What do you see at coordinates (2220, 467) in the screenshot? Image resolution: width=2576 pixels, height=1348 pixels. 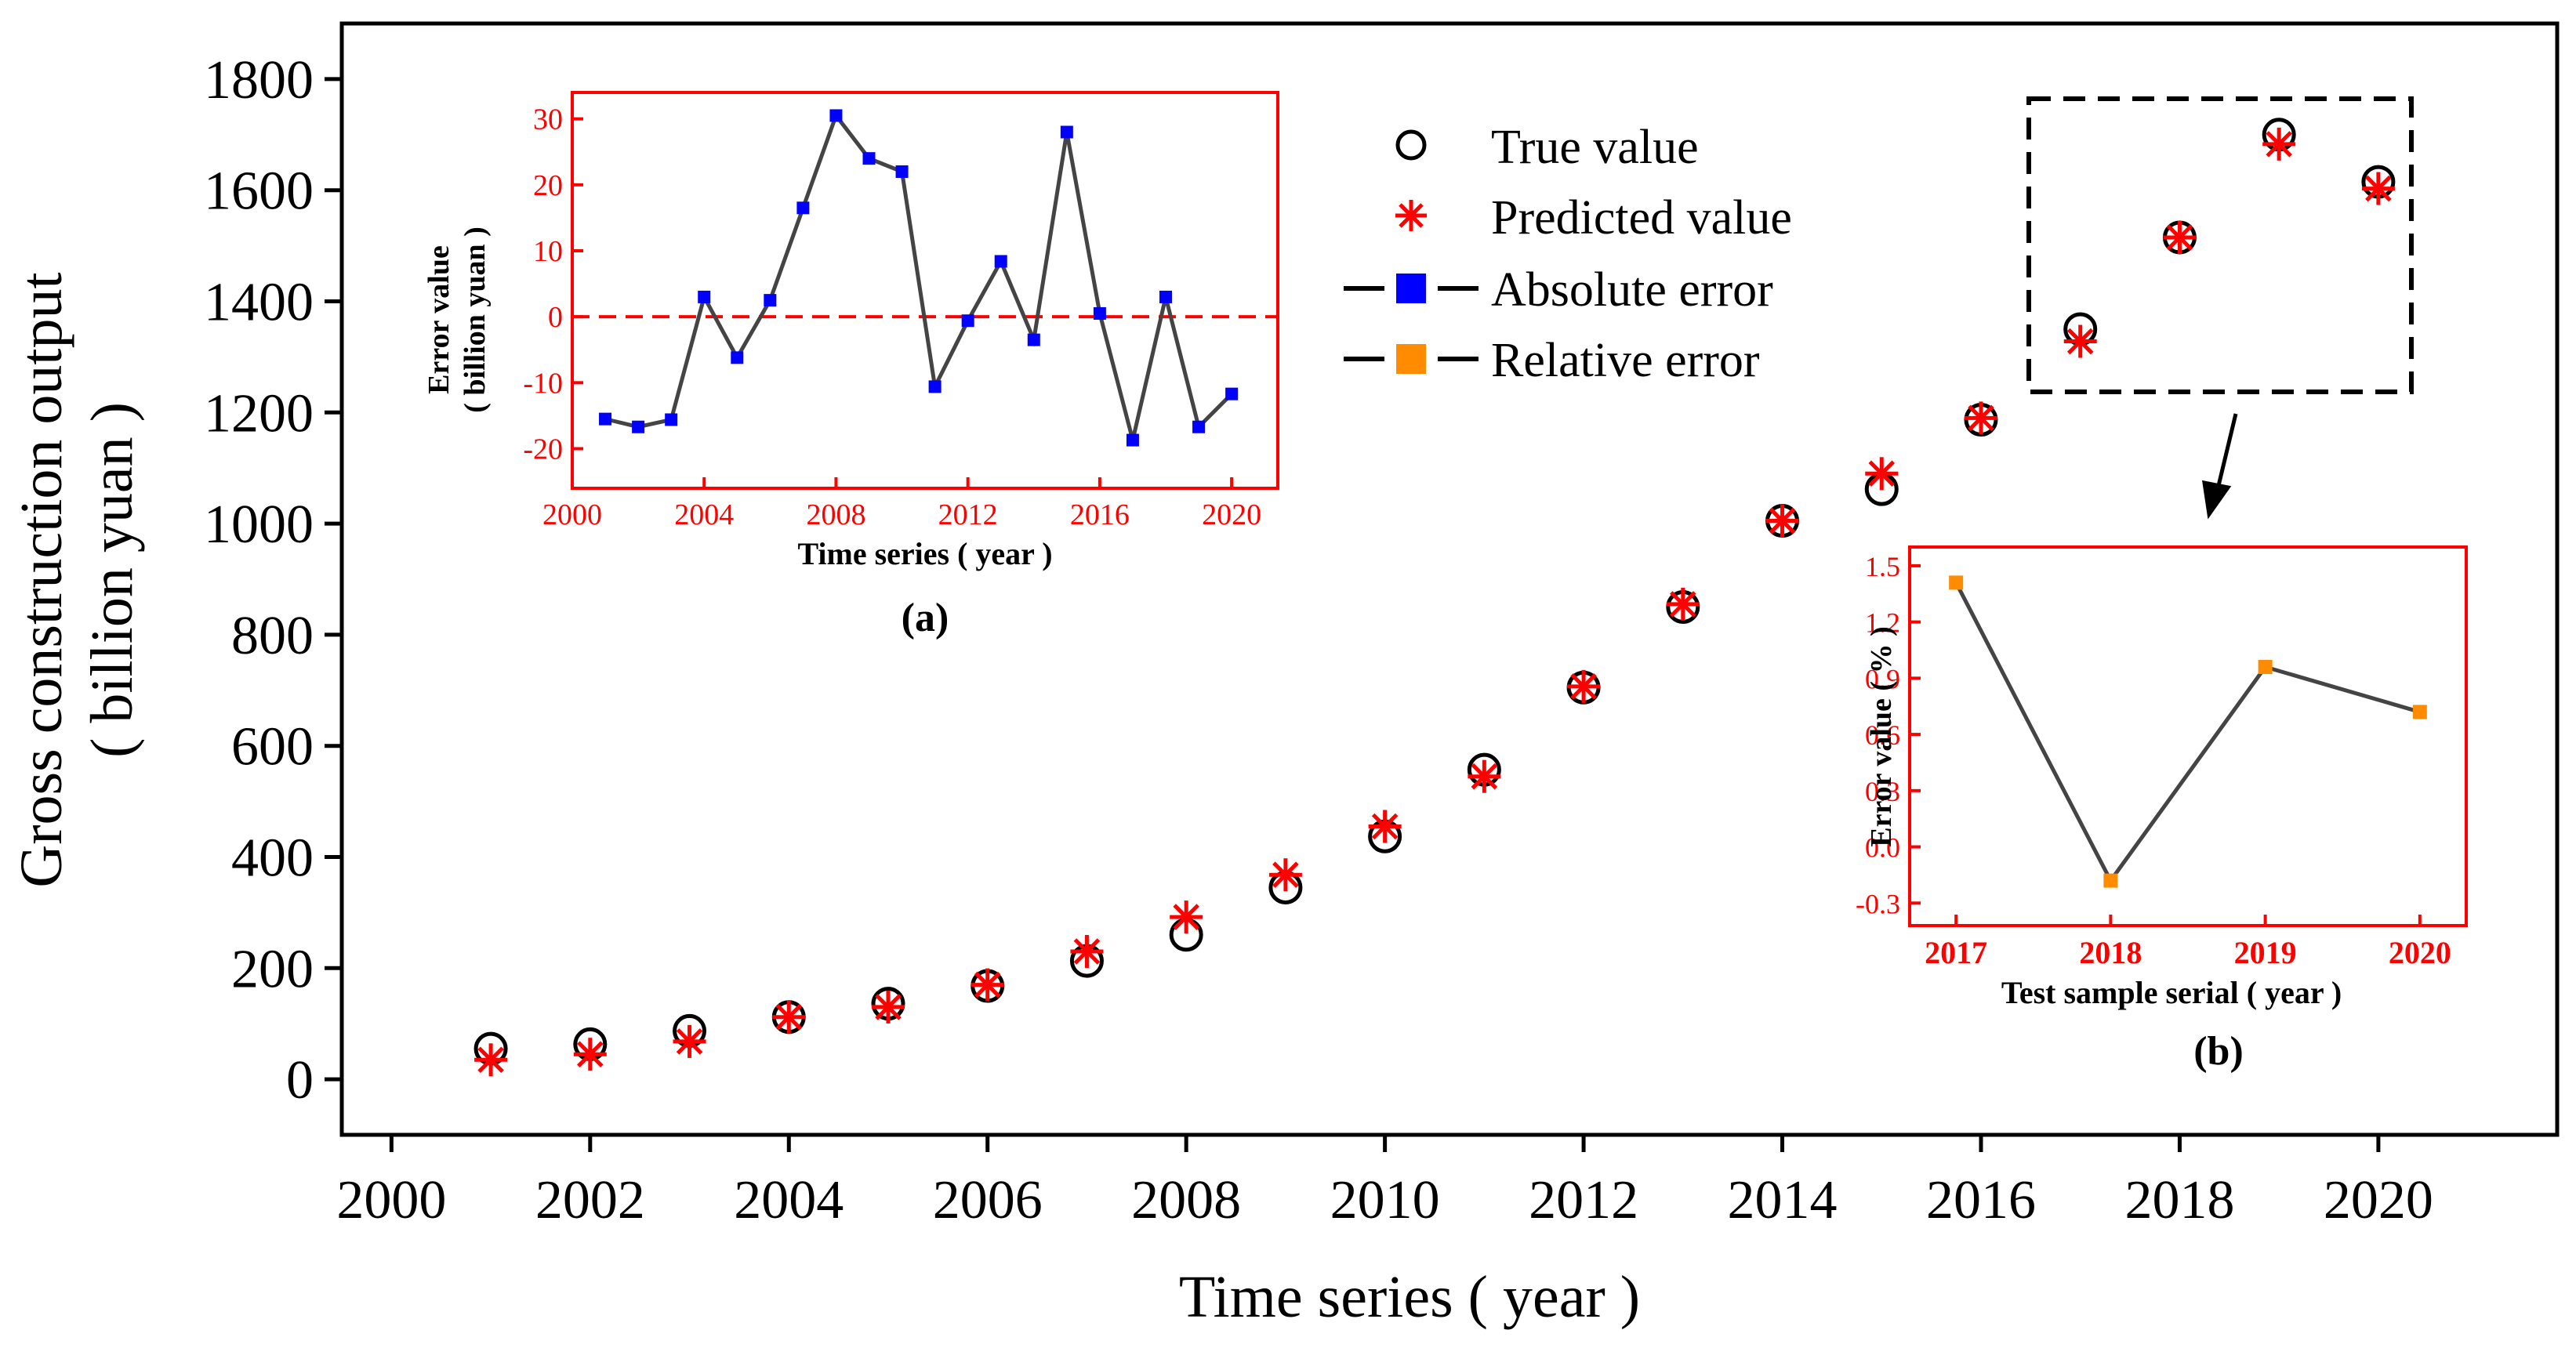 I see `zoom-arrow` at bounding box center [2220, 467].